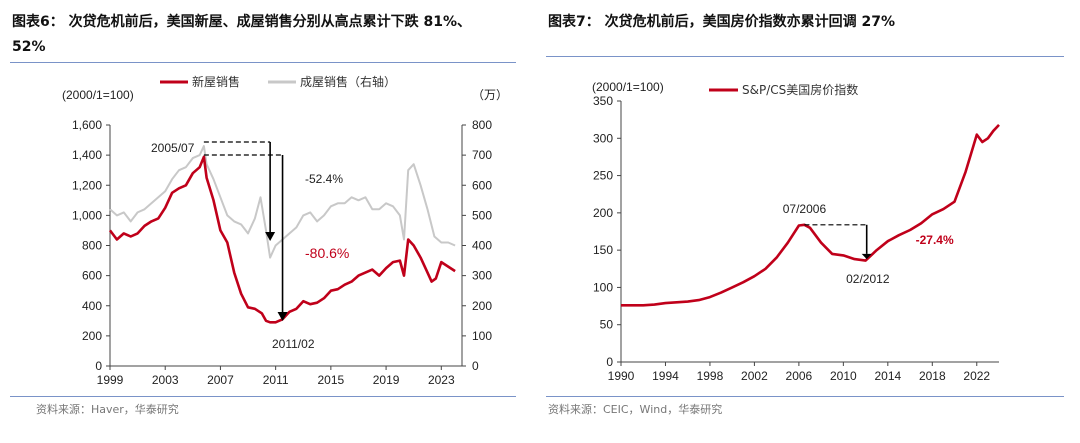  Describe the element at coordinates (29, 47) in the screenshot. I see `left-chart-title-line2: 52%` at that location.